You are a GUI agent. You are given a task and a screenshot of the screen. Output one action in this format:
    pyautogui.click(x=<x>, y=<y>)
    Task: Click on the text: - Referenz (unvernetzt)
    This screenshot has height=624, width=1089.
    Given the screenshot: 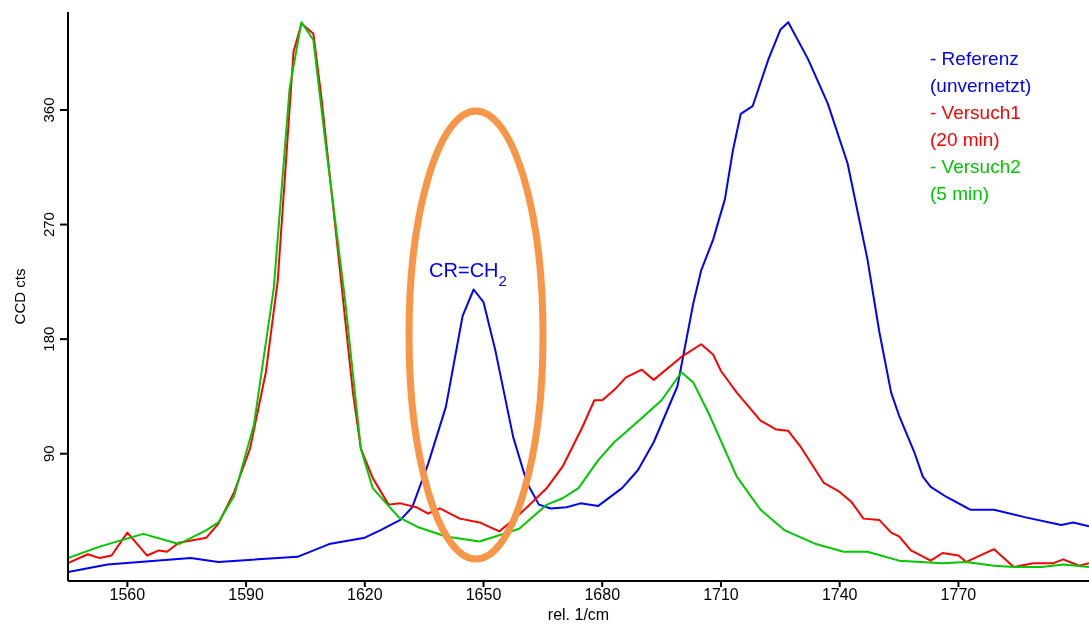 What is the action you would take?
    pyautogui.click(x=981, y=72)
    